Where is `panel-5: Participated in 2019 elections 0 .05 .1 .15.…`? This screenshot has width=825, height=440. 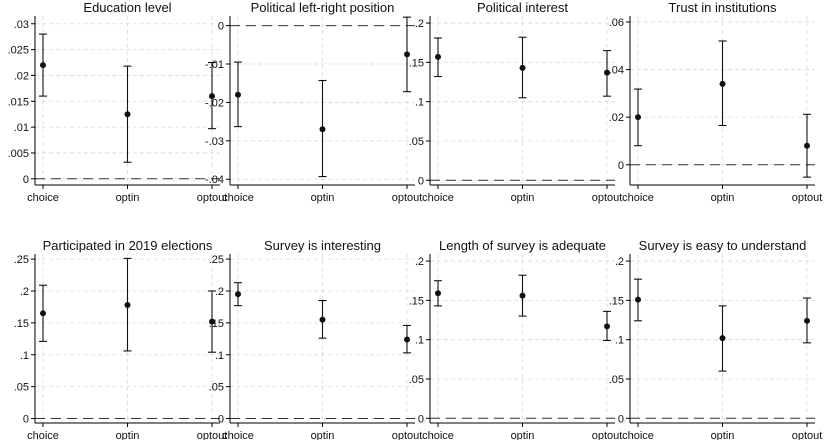 panel-5: Participated in 2019 elections 0 .05 .1 .15.… is located at coordinates (121, 339).